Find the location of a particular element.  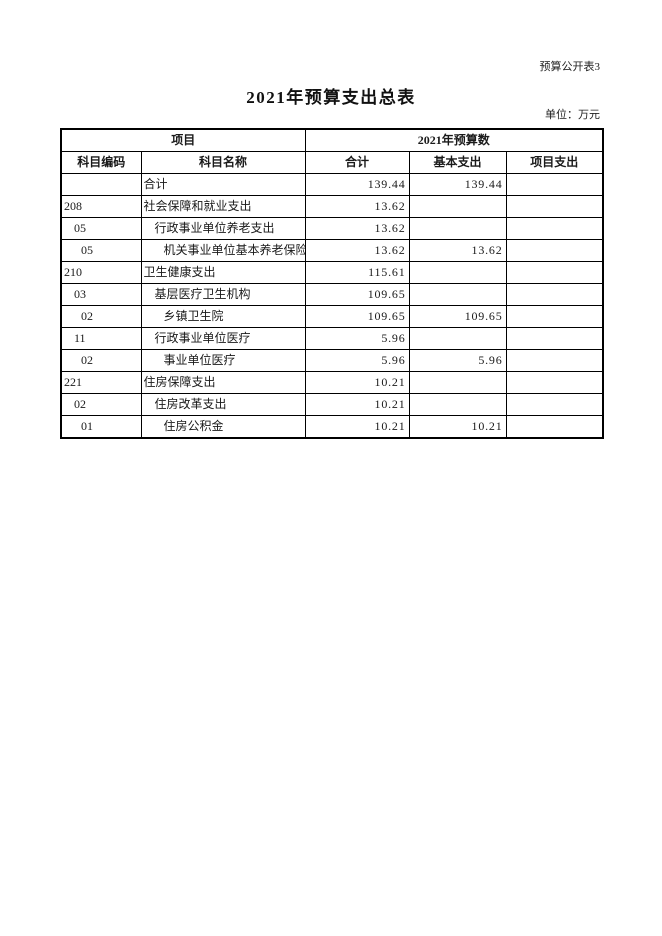

header-col-total: 合计 is located at coordinates (357, 162).